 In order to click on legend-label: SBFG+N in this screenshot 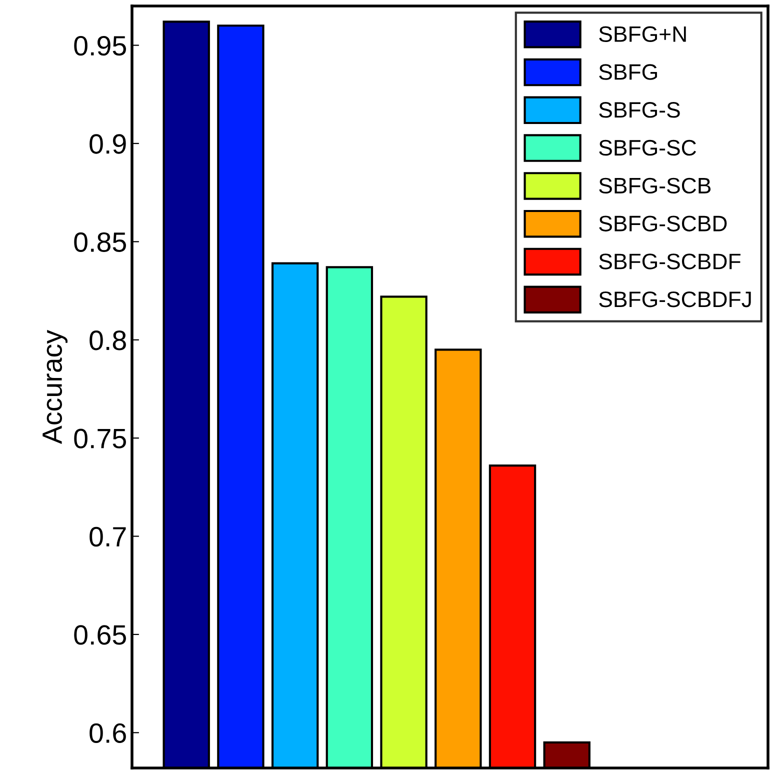, I will do `click(642, 34)`.